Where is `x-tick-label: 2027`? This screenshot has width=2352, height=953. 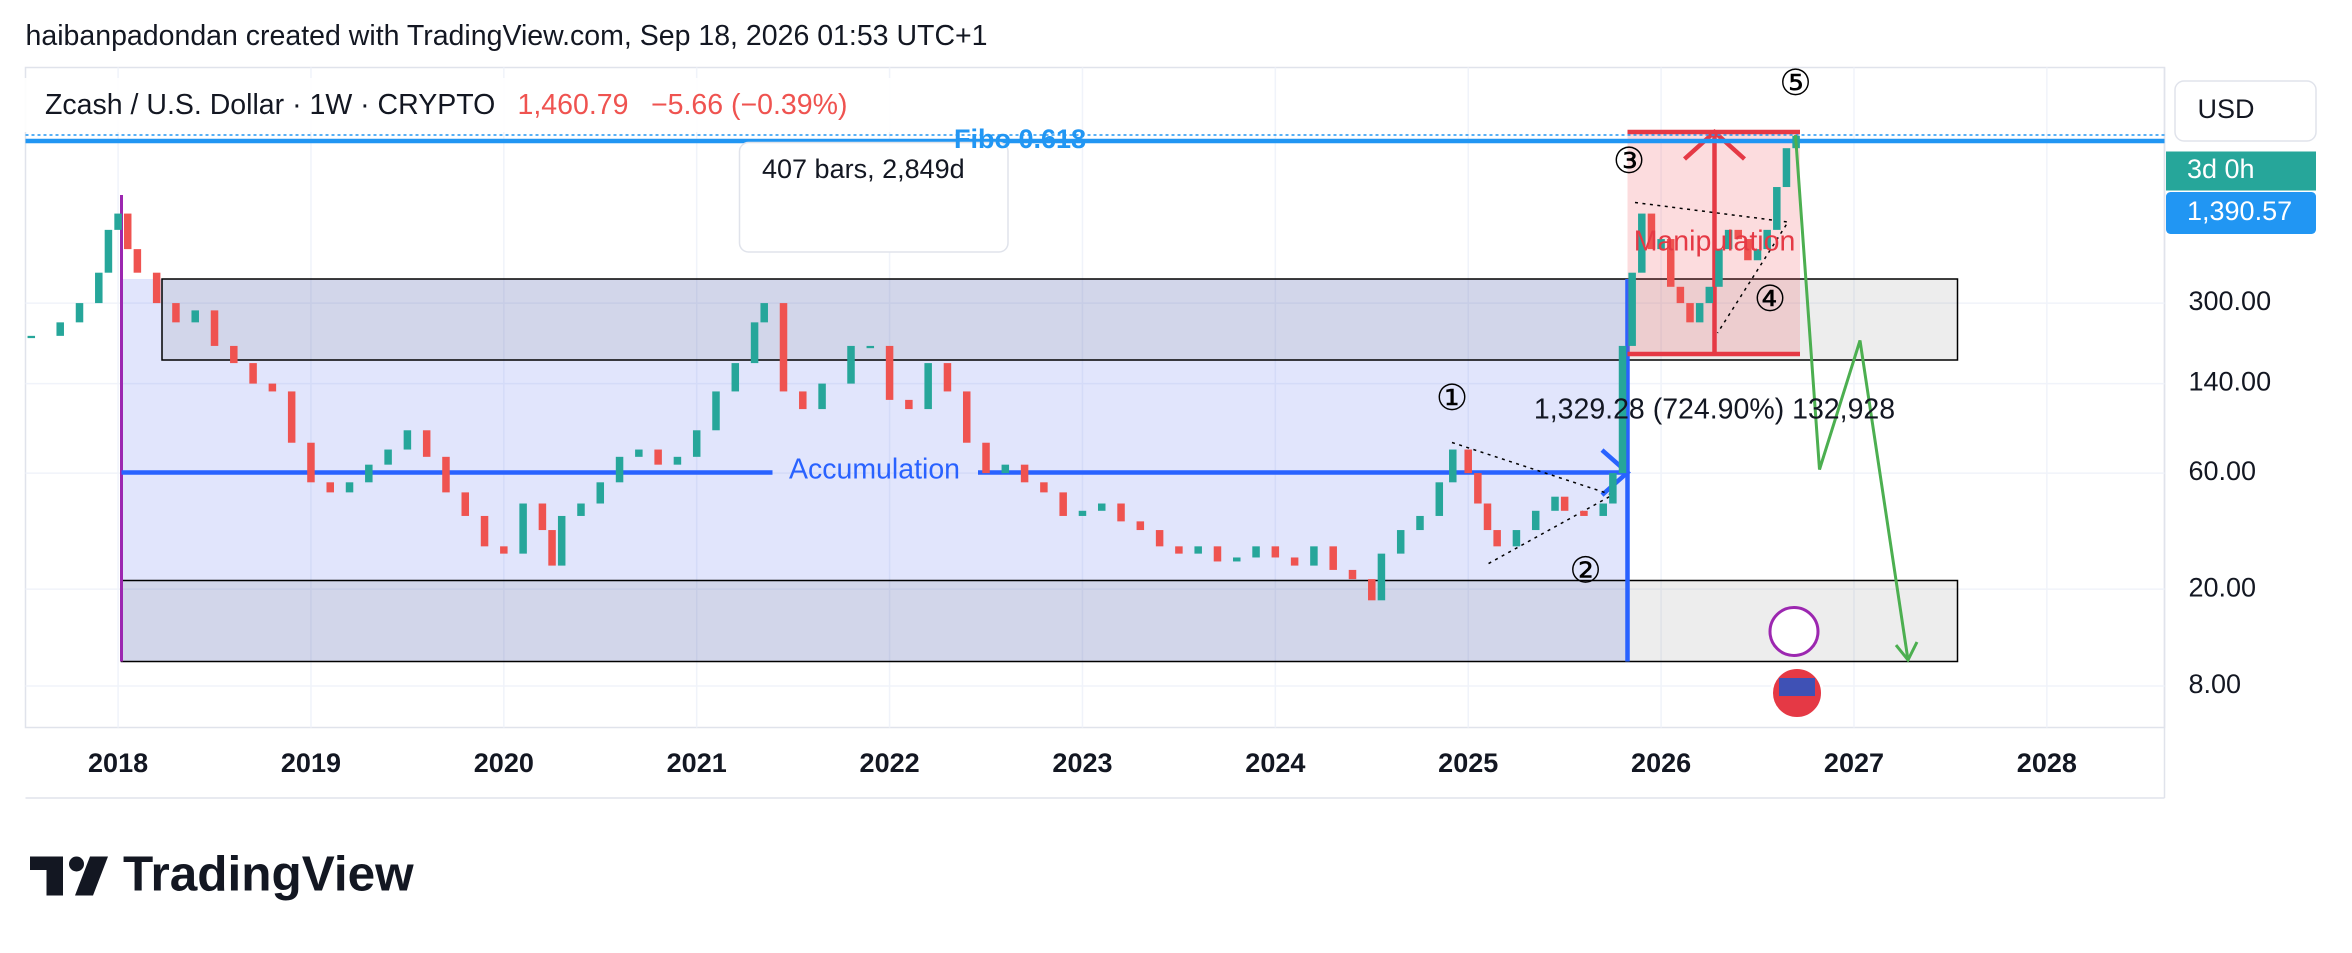
x-tick-label: 2027 is located at coordinates (1854, 763).